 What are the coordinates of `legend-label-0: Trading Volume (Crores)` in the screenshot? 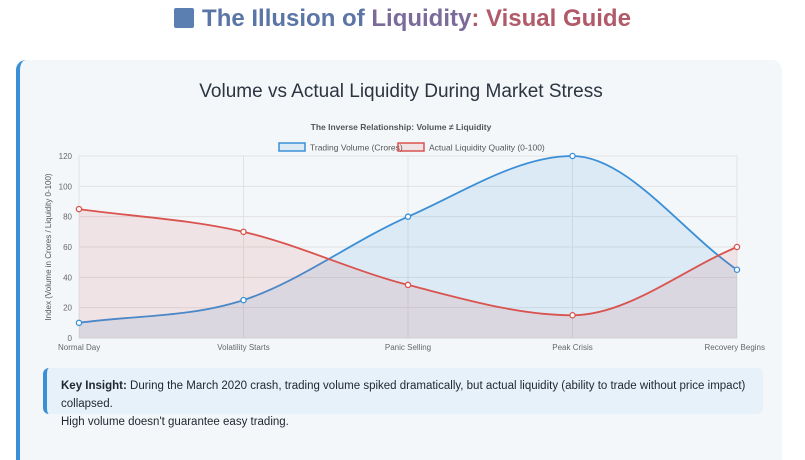 It's located at (356, 148).